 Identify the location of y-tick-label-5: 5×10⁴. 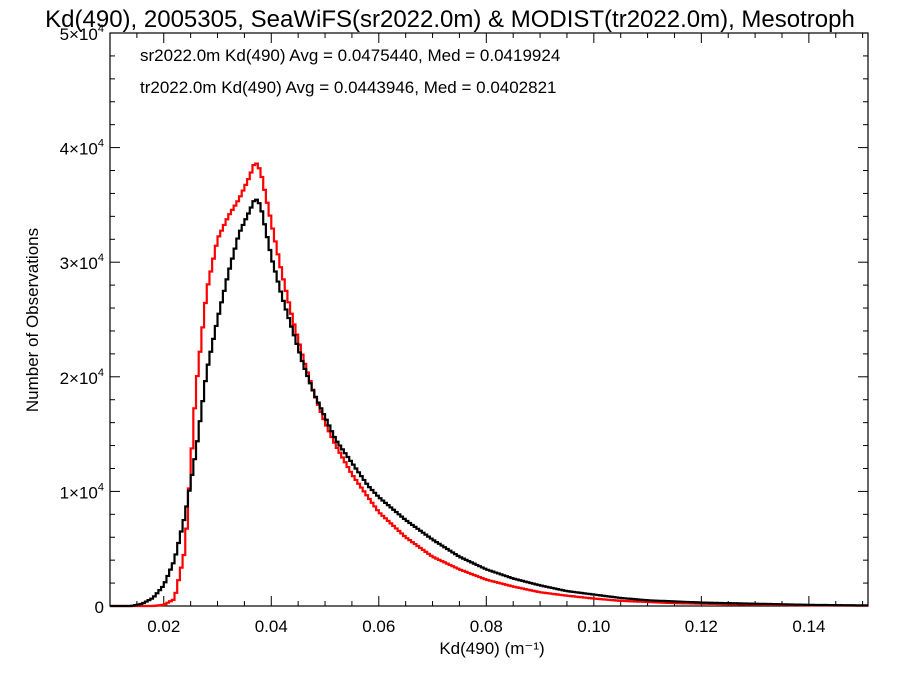
(82, 33).